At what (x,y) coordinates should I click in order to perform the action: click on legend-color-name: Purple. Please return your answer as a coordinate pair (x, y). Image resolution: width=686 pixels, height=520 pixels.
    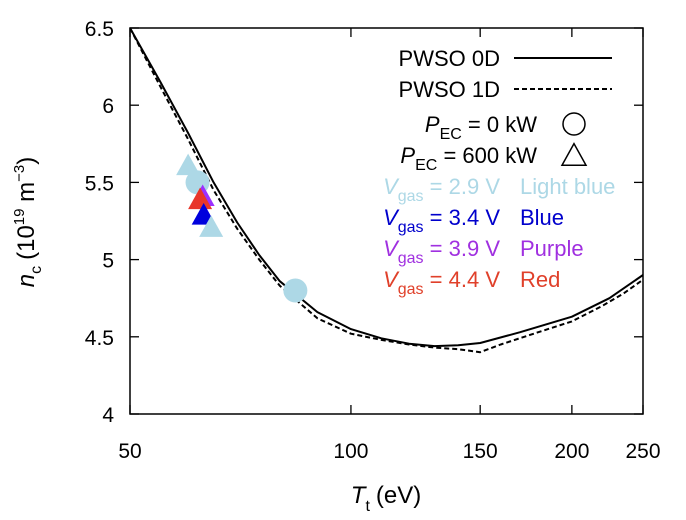
    Looking at the image, I should click on (552, 248).